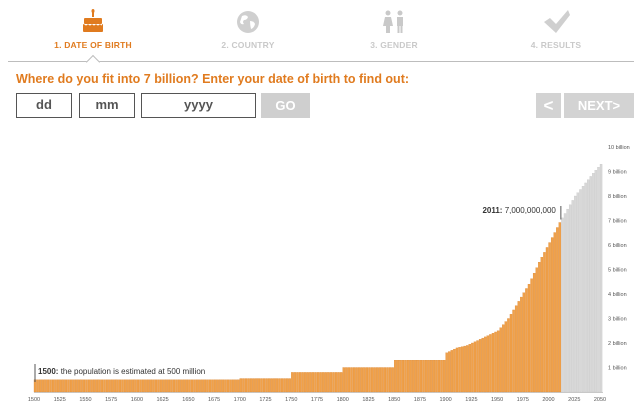 The image size is (640, 404). Describe the element at coordinates (599, 105) in the screenshot. I see `next-button: NEXT>` at that location.